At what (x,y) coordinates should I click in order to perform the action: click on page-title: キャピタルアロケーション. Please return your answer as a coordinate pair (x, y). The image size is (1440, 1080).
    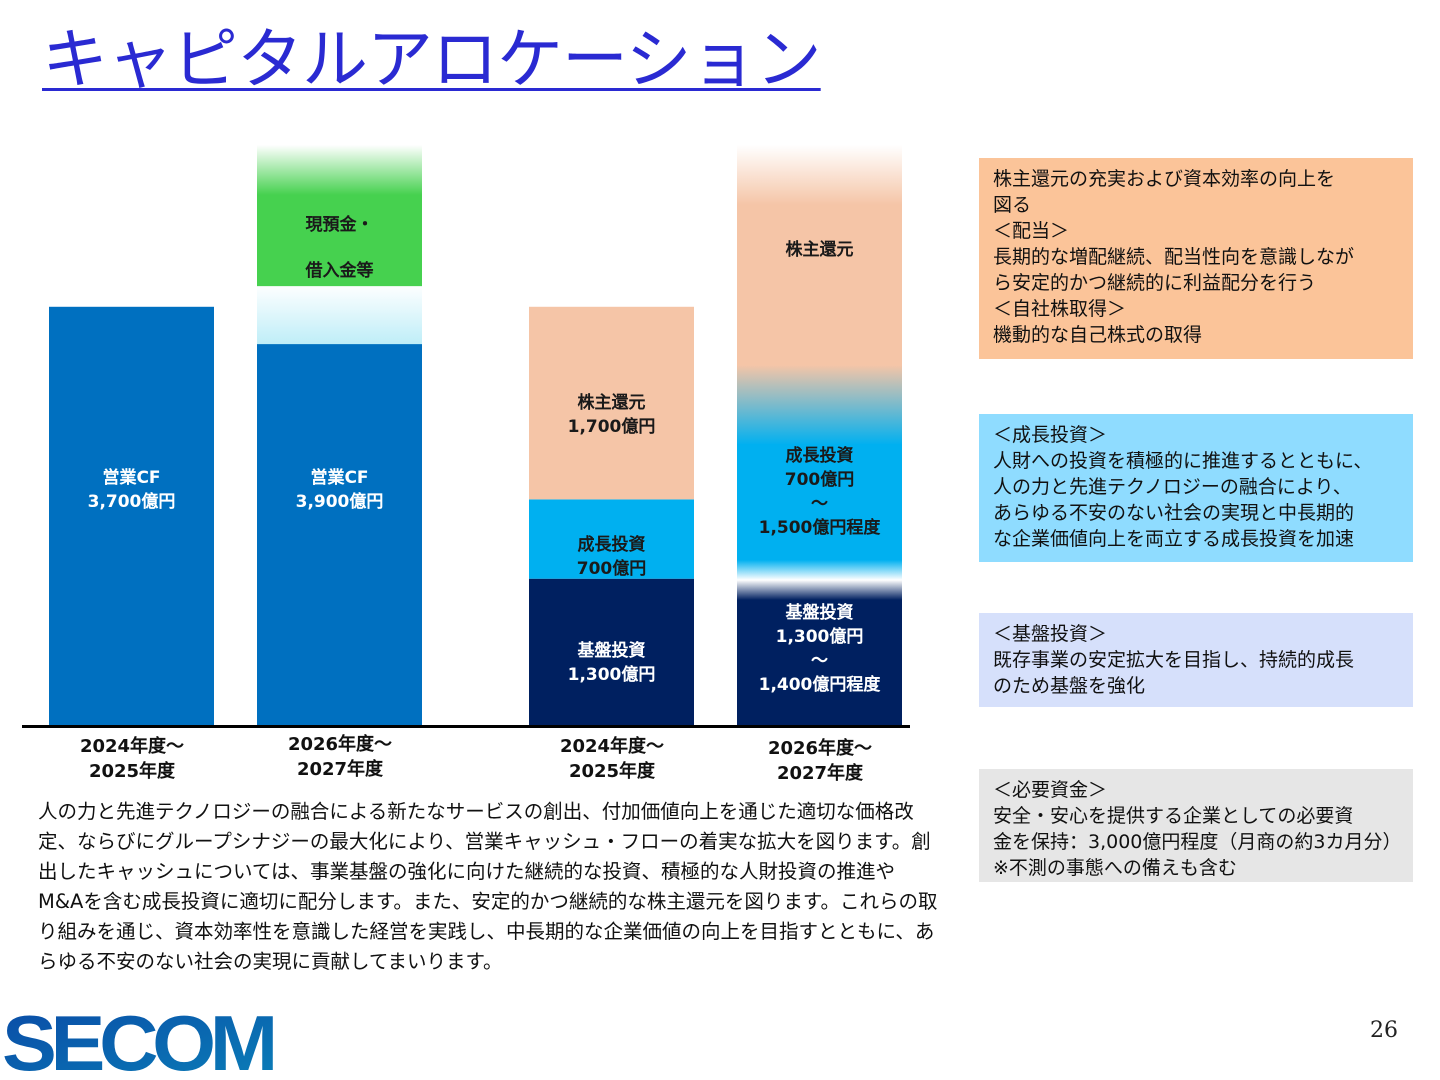
    Looking at the image, I should click on (432, 59).